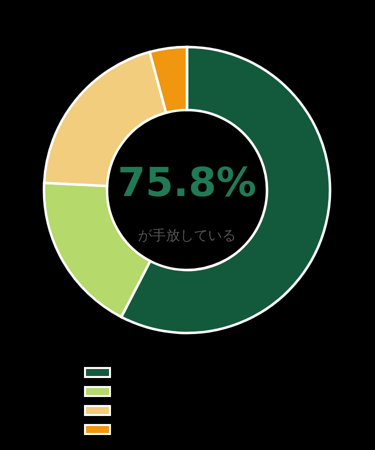 This screenshot has width=375, height=450. I want to click on text: が手放している, so click(187, 236).